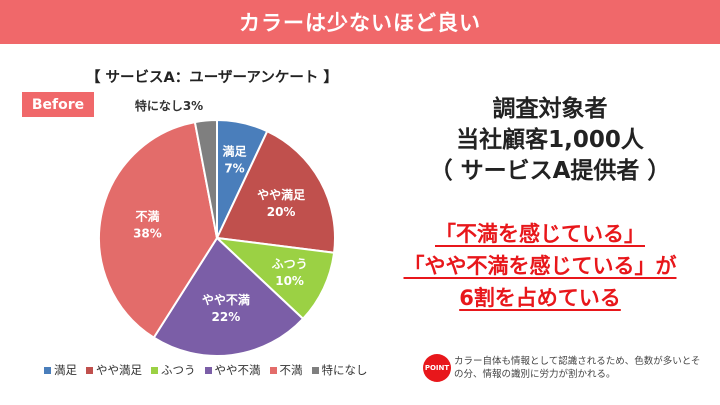 Image resolution: width=720 pixels, height=405 pixels. What do you see at coordinates (281, 203) in the screenshot?
I see `pie-label-1: やや満足 20%` at bounding box center [281, 203].